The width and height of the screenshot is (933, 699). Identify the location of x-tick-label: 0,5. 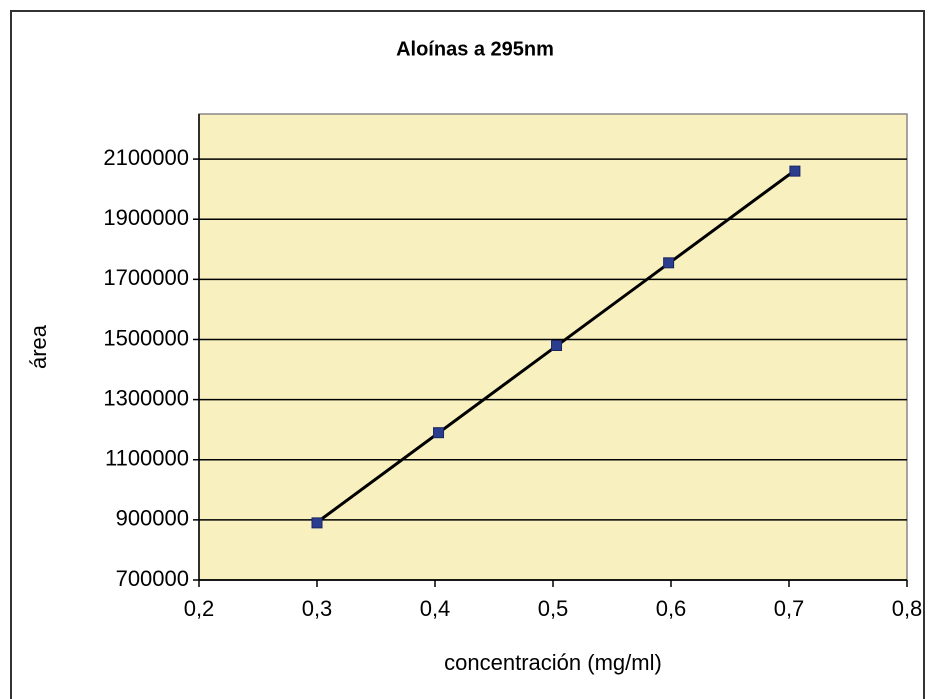
(553, 608).